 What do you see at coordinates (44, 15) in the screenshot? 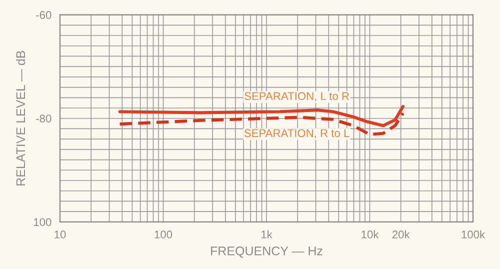
I see `y-tick-label: -60` at bounding box center [44, 15].